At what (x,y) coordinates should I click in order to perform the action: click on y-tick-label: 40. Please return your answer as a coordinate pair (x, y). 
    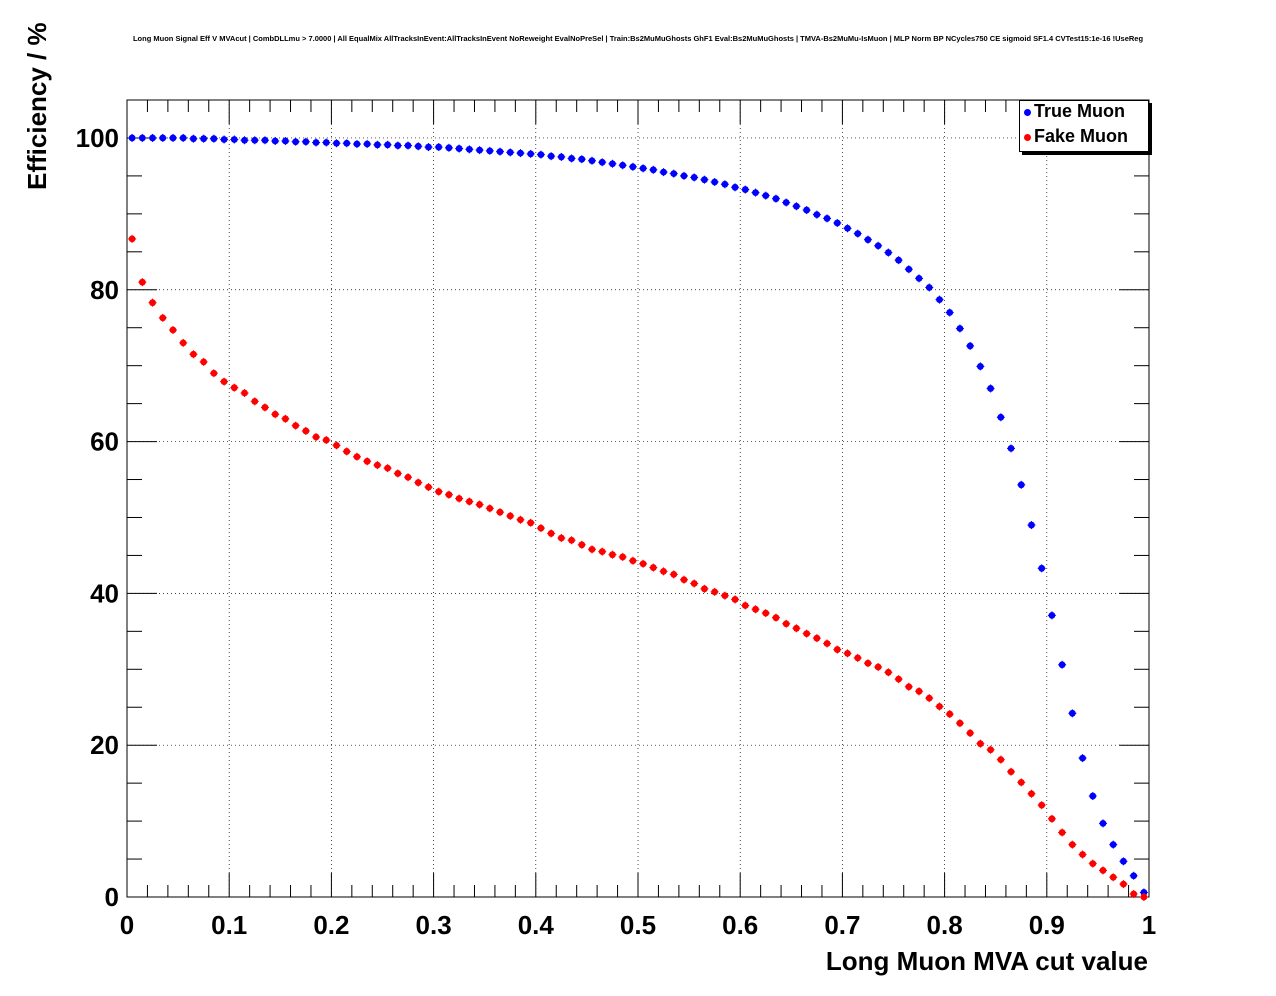
    Looking at the image, I should click on (104, 593).